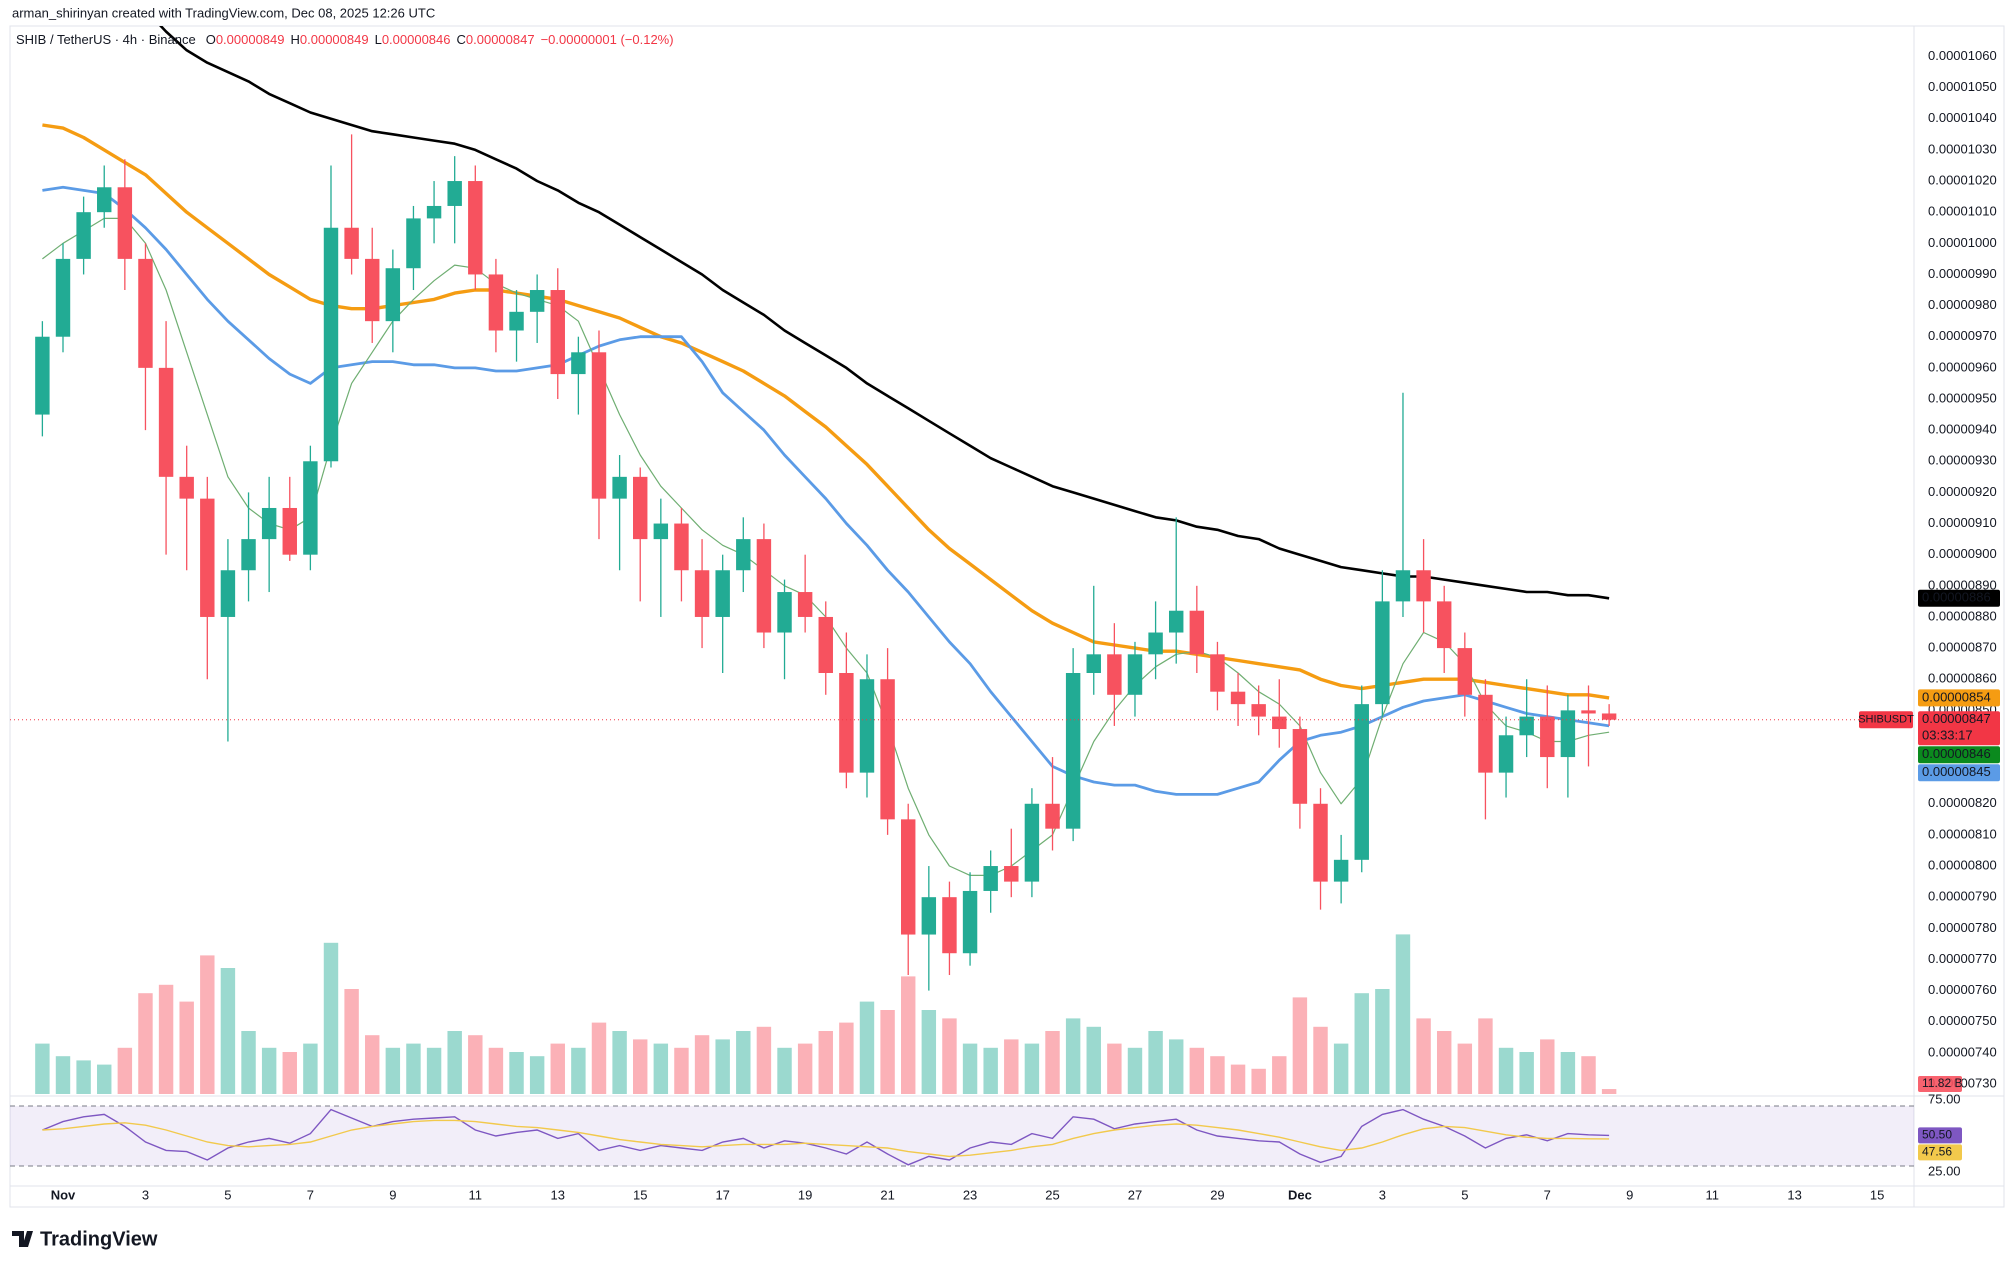  Describe the element at coordinates (1886, 720) in the screenshot. I see `symbol-tag: SHIBUSDT` at that location.